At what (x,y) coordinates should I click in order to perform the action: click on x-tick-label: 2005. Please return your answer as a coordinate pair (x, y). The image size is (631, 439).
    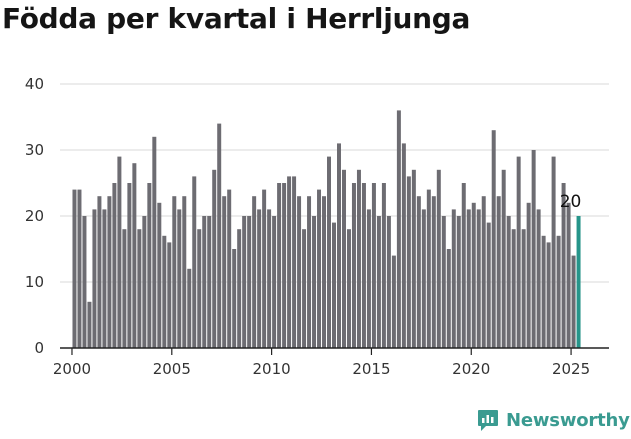
    Looking at the image, I should click on (172, 369).